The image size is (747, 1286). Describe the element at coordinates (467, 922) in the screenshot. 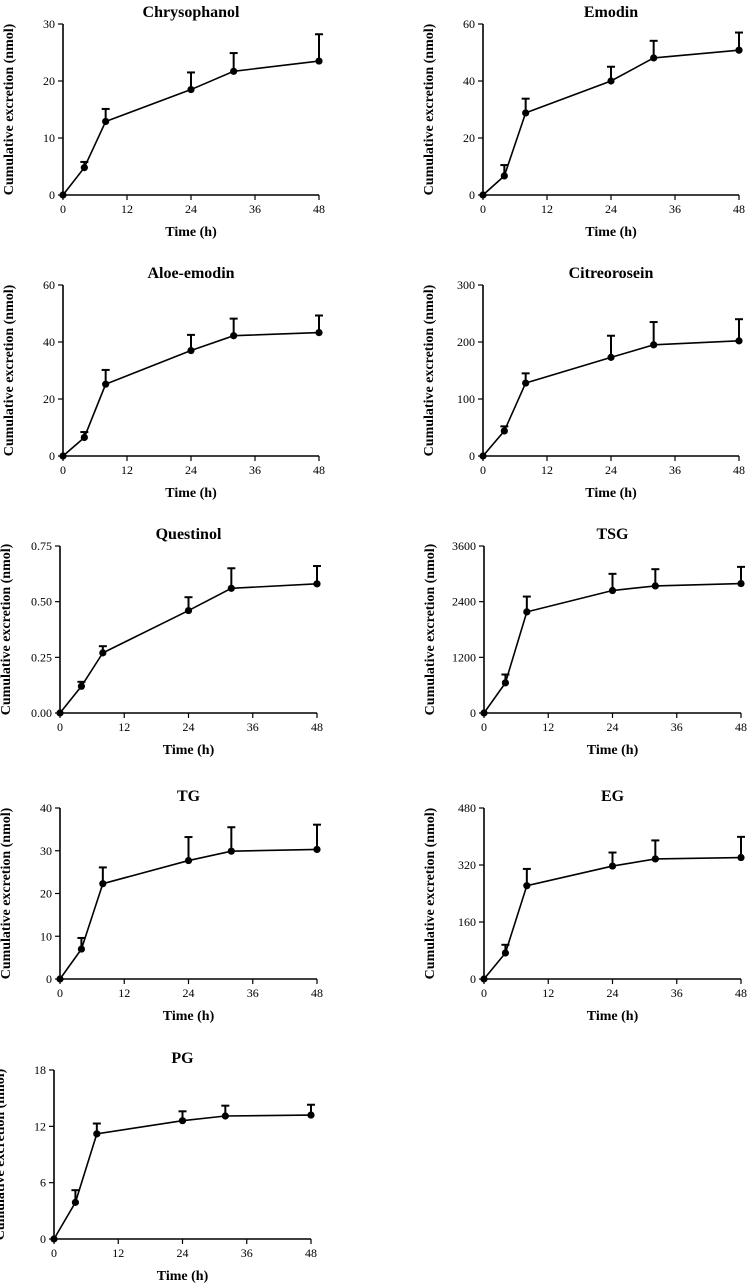

I see `y-tick-label: 160` at that location.